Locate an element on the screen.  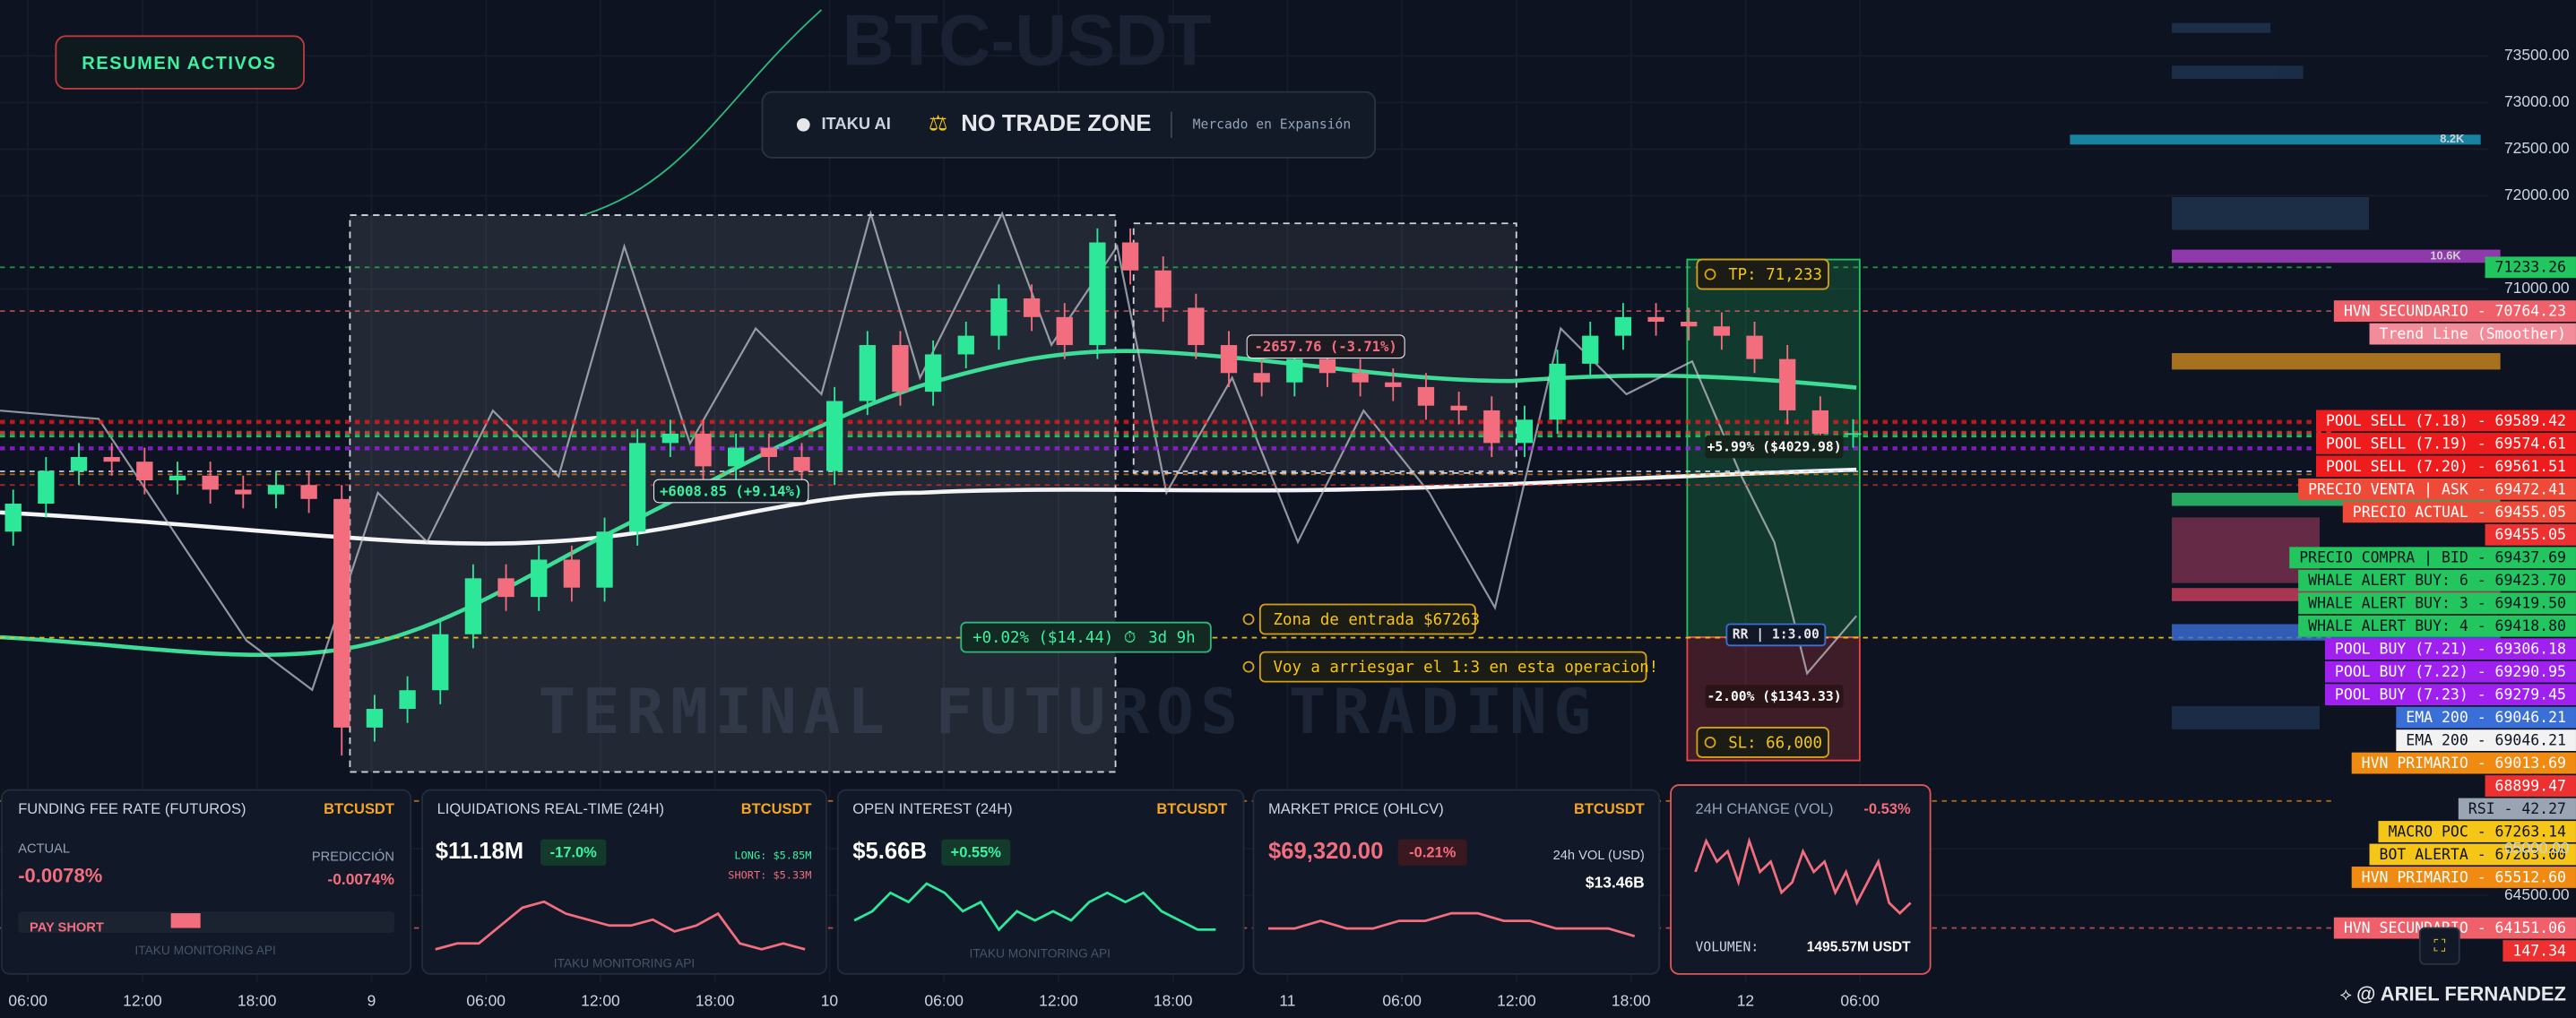
panel-title: FUNDING FEE RATE (FUTUROS) is located at coordinates (132, 809).